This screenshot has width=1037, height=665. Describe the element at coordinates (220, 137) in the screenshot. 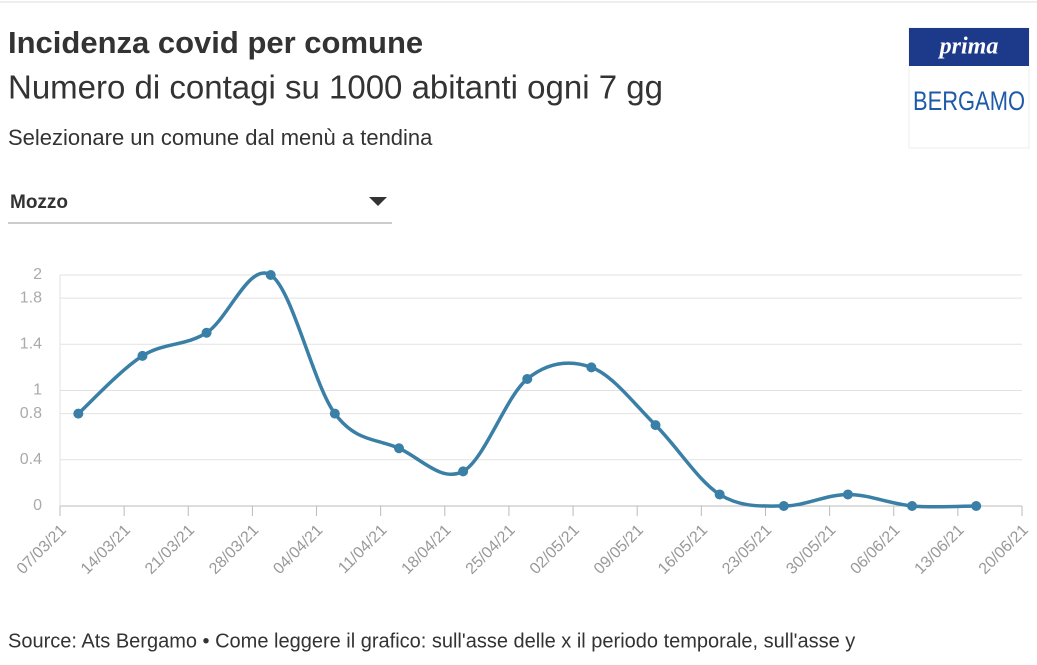

I see `instruction: Selezionare un comune dal menù a tendina` at that location.